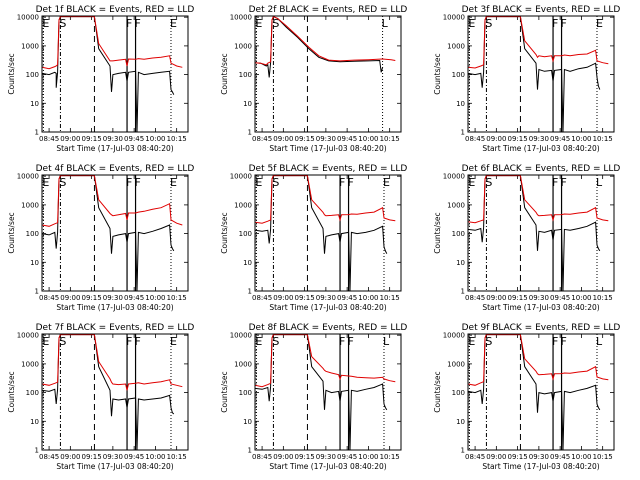 This screenshot has height=480, width=640. What do you see at coordinates (328, 10) in the screenshot?
I see `panel-title: Det 2f BLACK = Events, RED = LLD` at bounding box center [328, 10].